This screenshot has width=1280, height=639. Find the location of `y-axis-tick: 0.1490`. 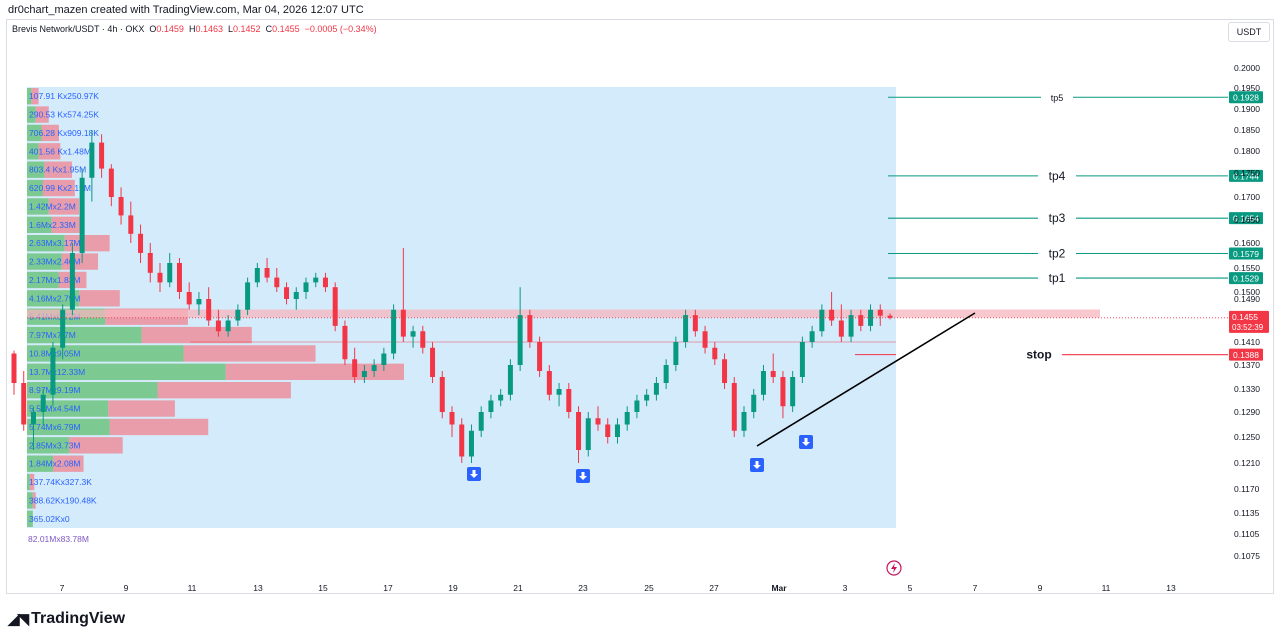

y-axis-tick: 0.1490 is located at coordinates (1247, 299).